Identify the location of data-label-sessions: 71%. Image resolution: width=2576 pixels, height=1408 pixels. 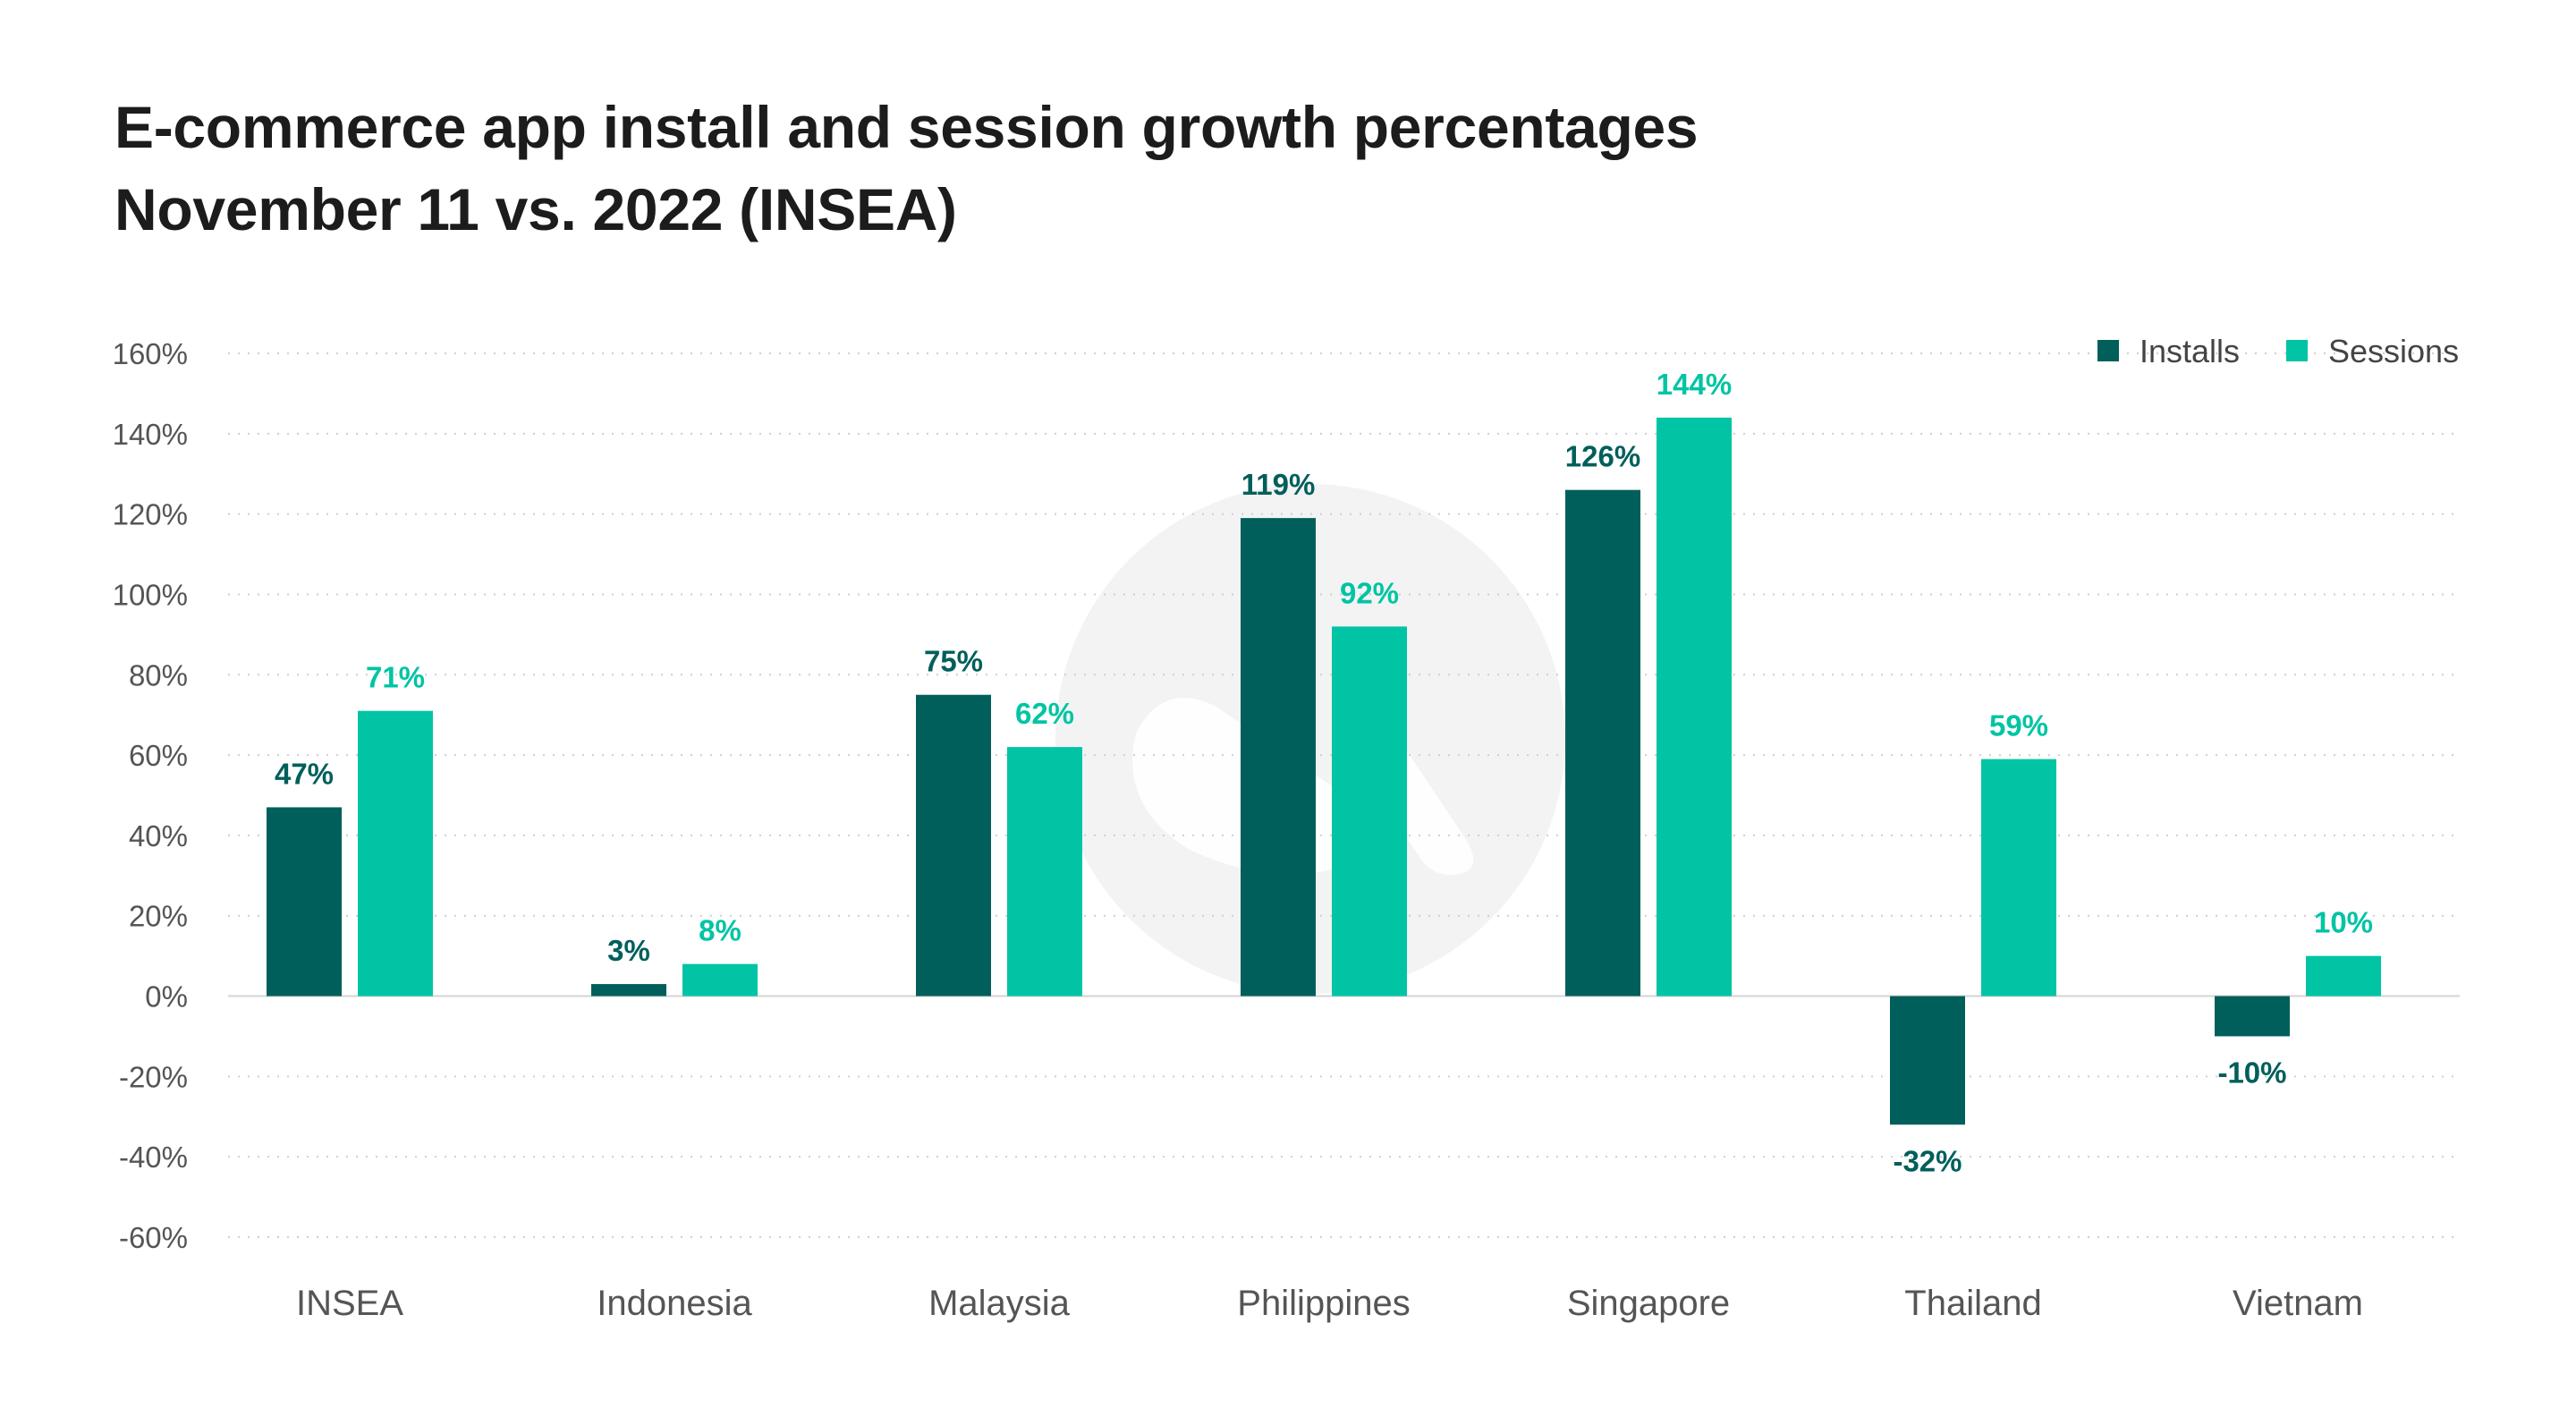
(395, 677).